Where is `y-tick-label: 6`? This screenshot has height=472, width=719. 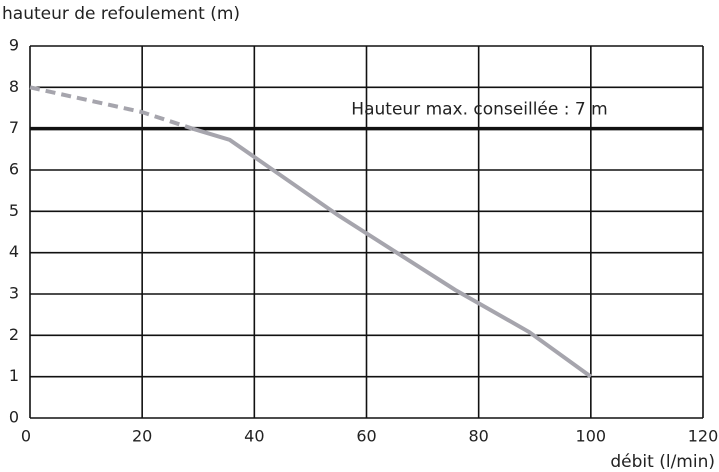 y-tick-label: 6 is located at coordinates (14, 169).